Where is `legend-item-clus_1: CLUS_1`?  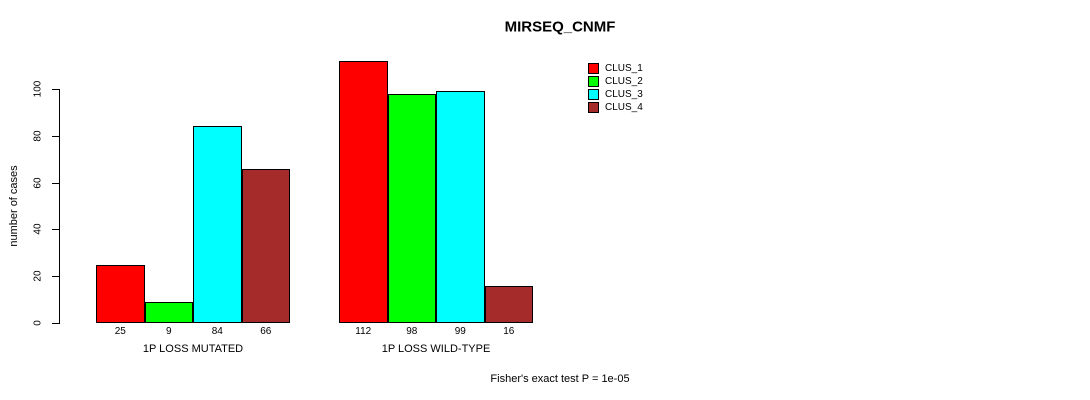
legend-item-clus_1: CLUS_1 is located at coordinates (615, 68).